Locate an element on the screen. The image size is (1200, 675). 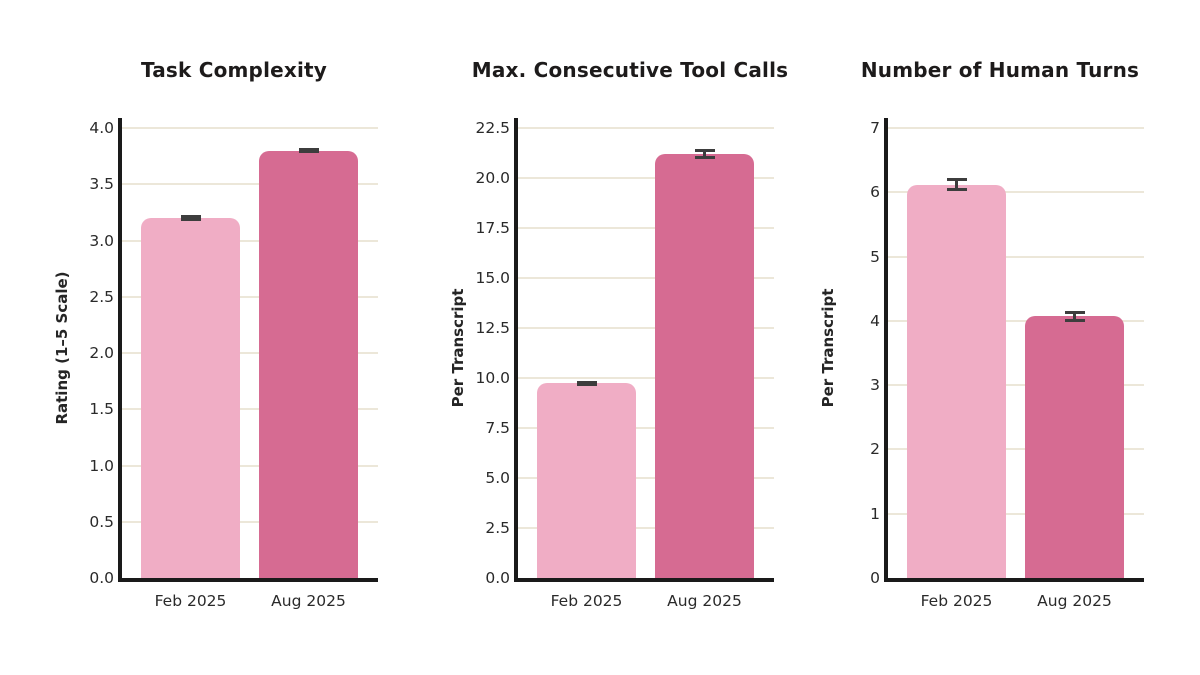
chart-title: Task Complexity is located at coordinates (234, 70).